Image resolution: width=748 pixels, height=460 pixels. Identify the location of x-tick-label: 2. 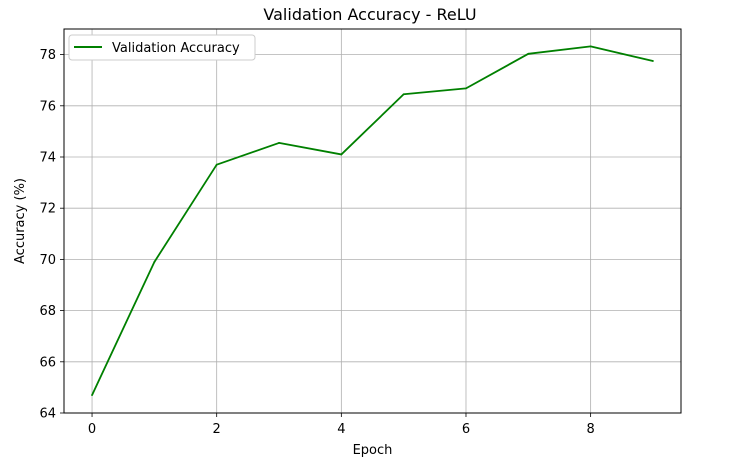
(217, 429).